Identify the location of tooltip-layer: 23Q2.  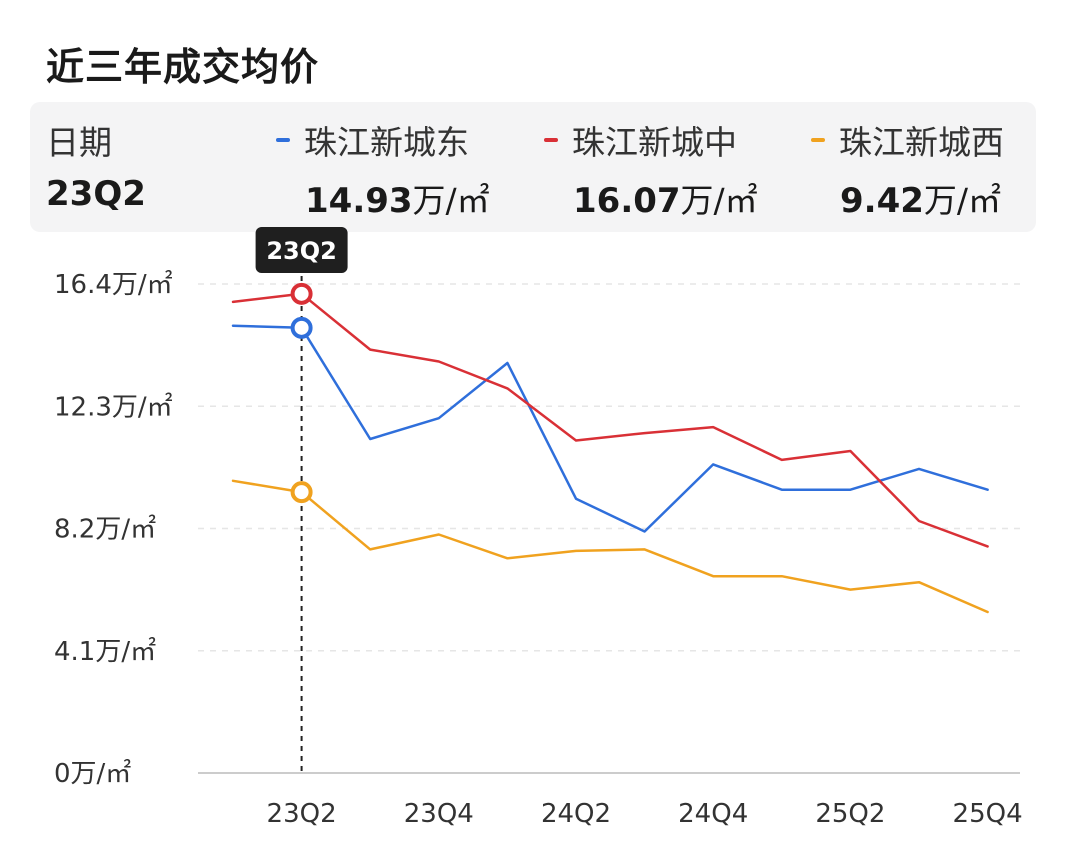
(301, 250).